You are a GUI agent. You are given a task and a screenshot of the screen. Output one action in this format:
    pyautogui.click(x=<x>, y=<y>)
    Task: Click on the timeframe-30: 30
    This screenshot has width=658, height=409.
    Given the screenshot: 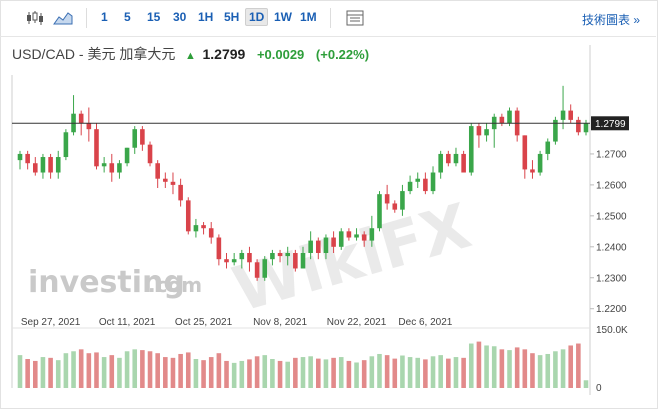 What is the action you would take?
    pyautogui.click(x=180, y=17)
    